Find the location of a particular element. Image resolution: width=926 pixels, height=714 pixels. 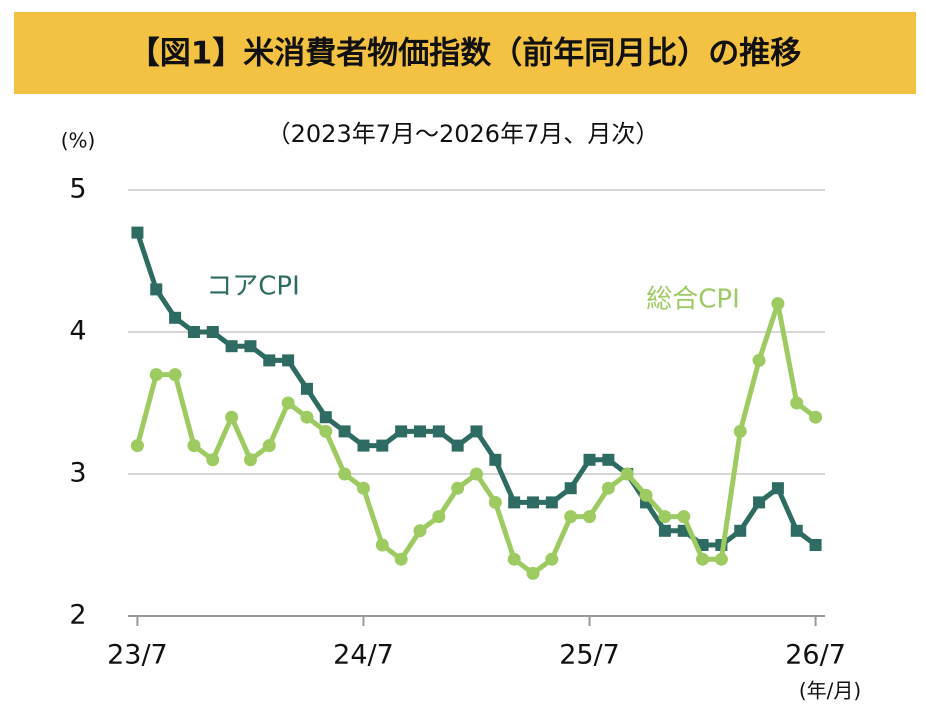

x-tick-label: 23/7 is located at coordinates (137, 655).